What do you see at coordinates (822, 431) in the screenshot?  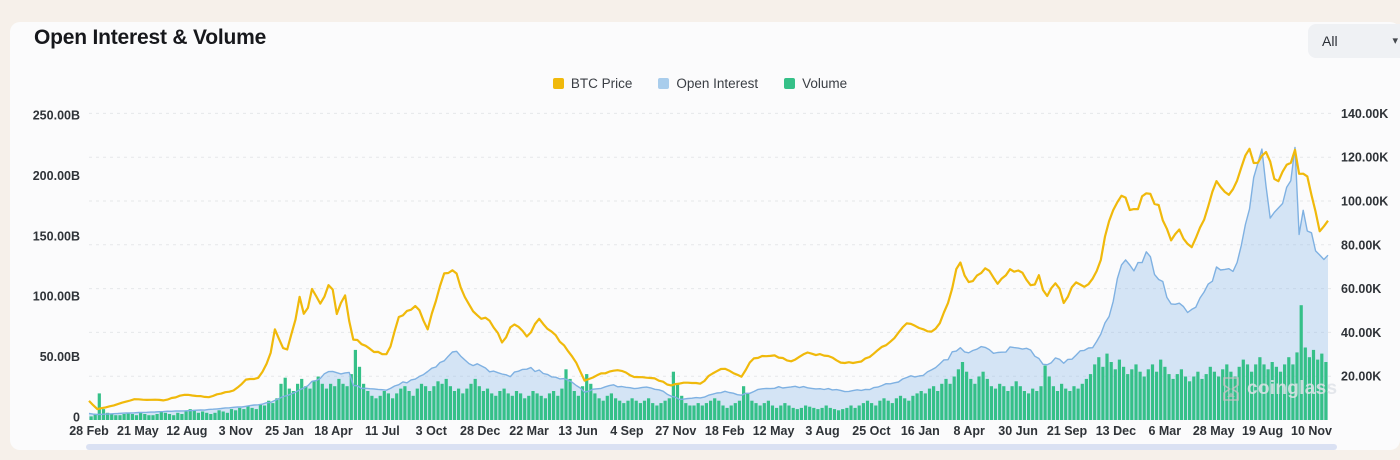 I see `x-axis-tick-label: 3 Aug` at bounding box center [822, 431].